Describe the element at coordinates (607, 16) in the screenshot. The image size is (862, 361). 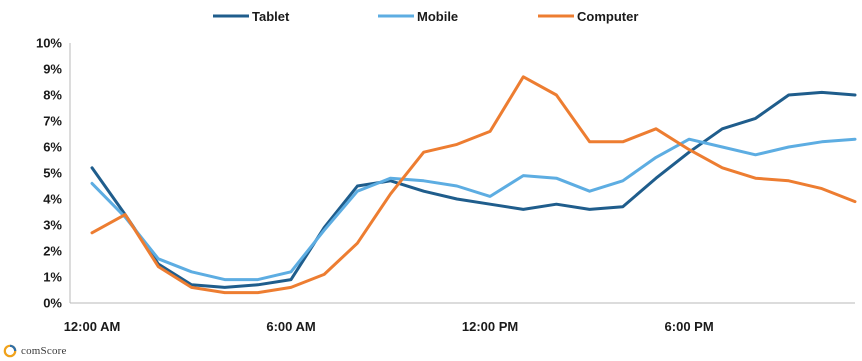
I see `legend-label: Computer` at that location.